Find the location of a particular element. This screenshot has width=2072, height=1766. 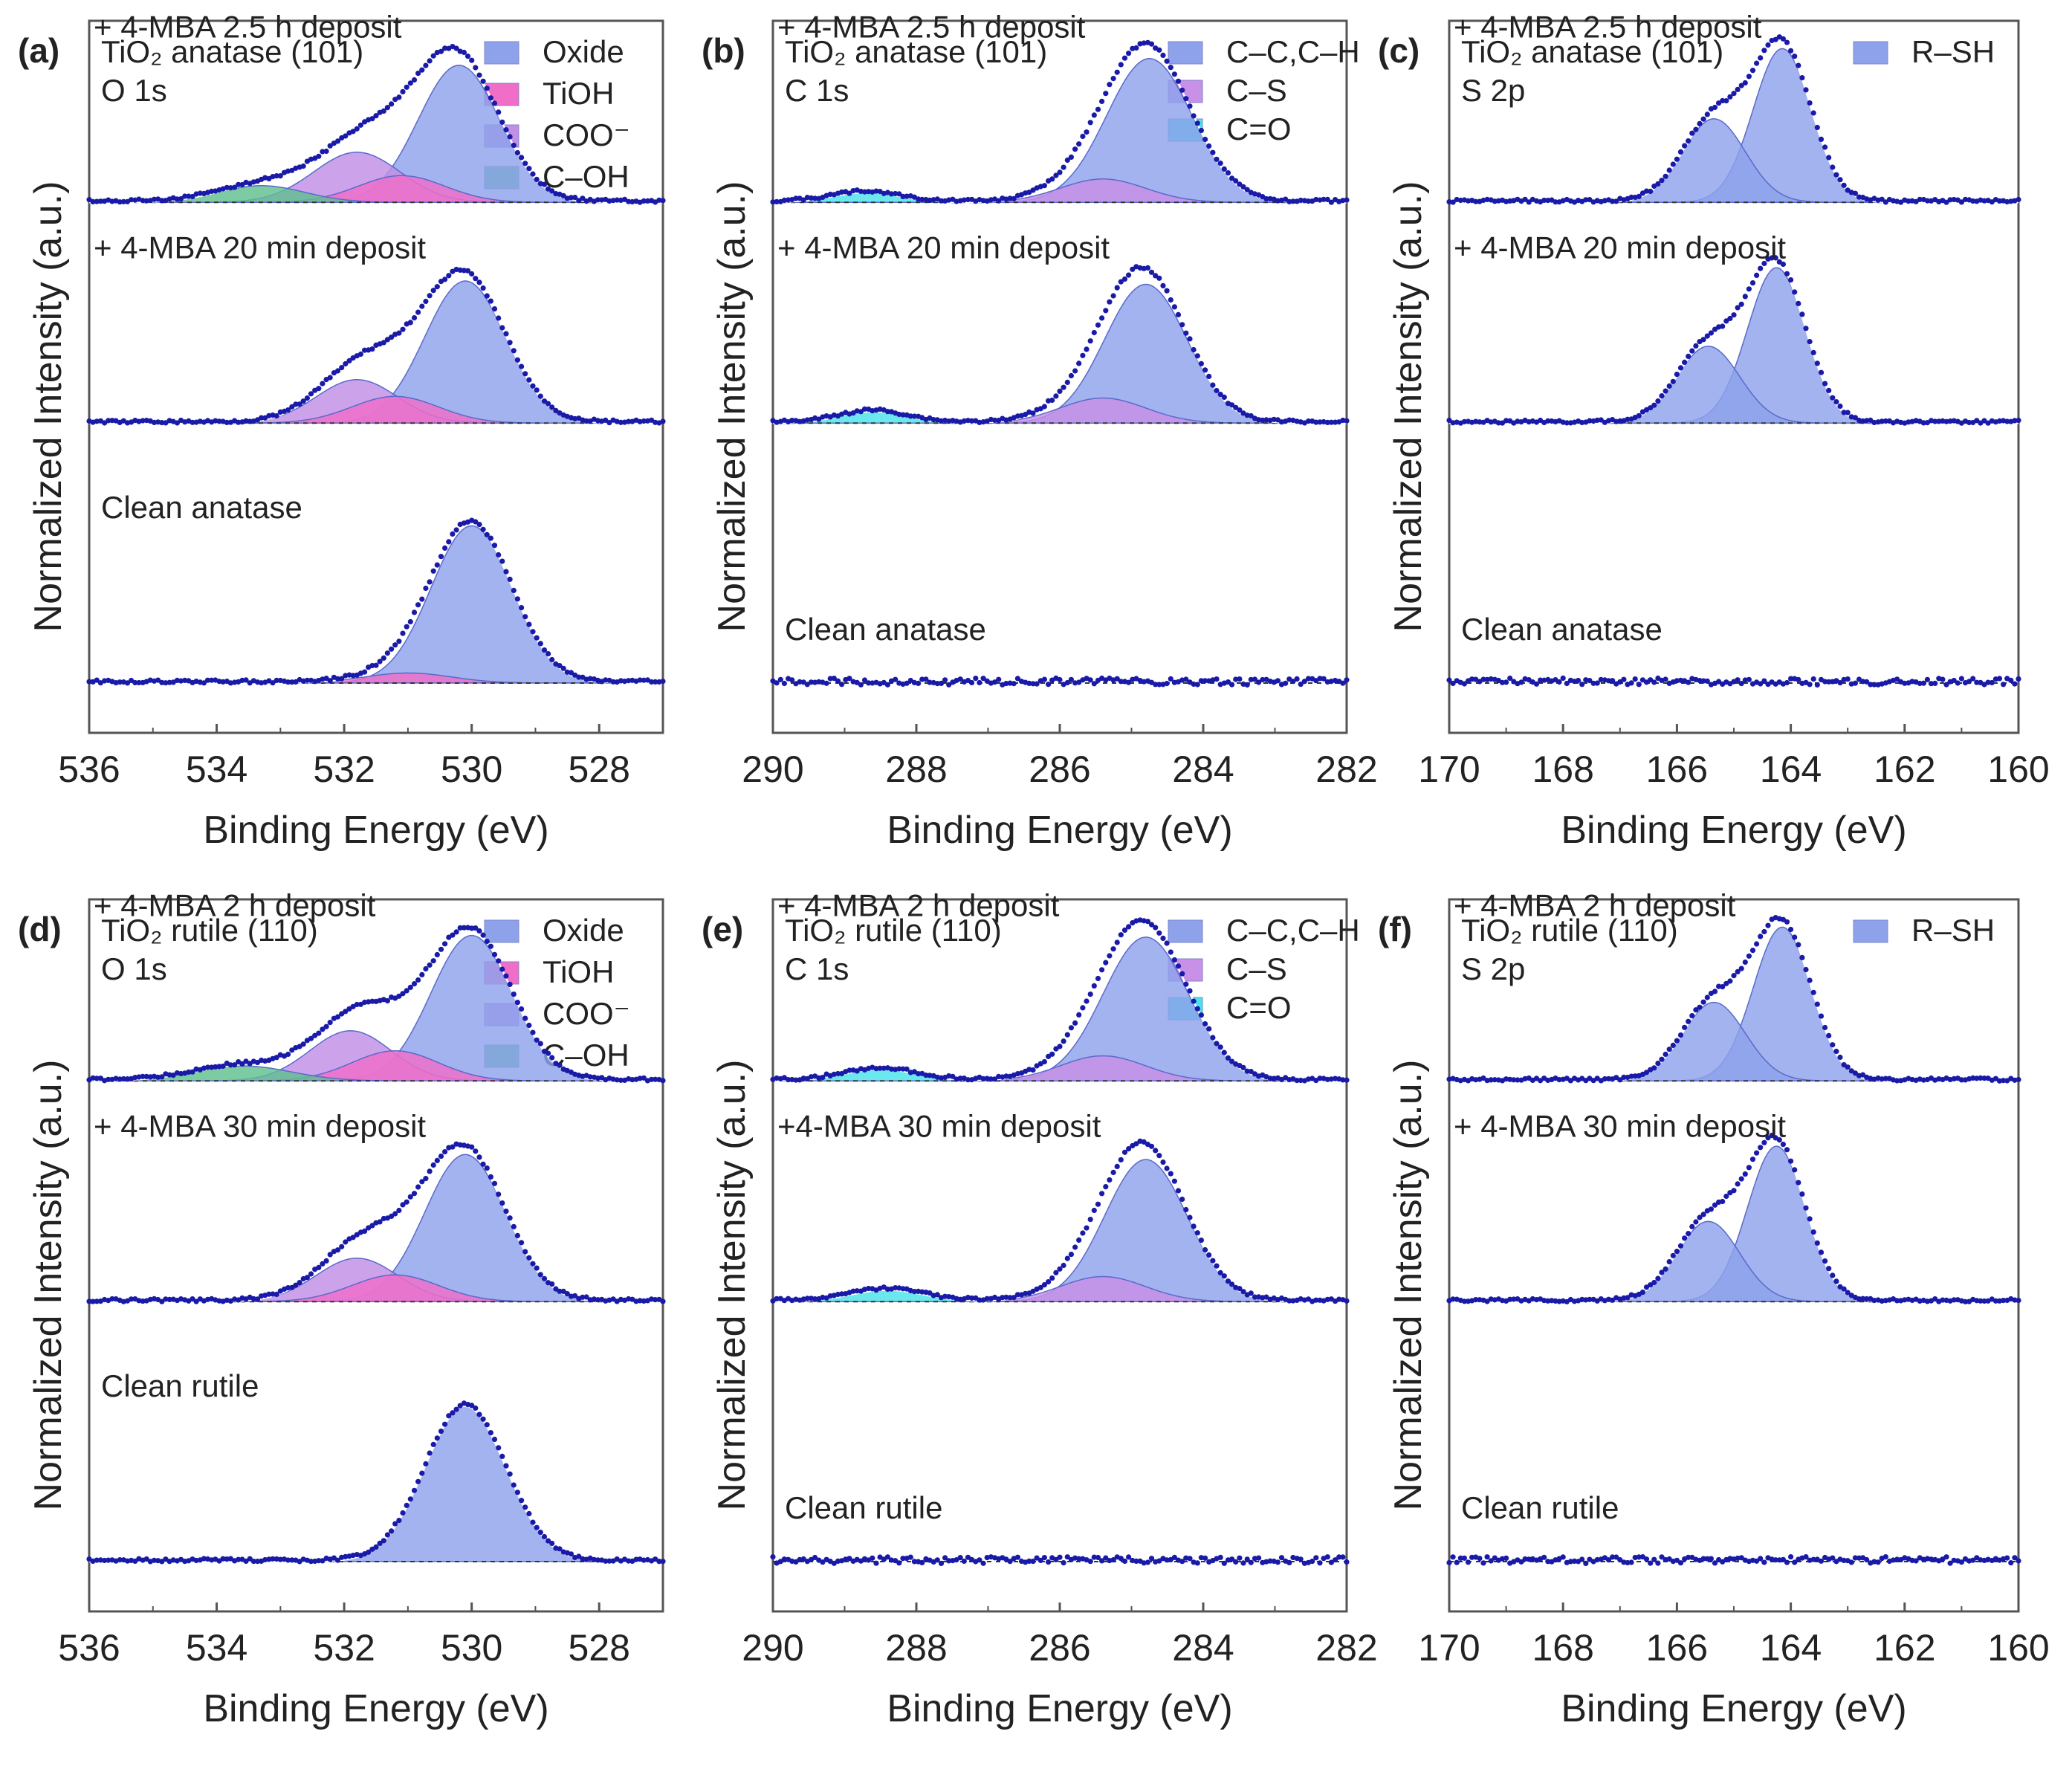

legend-label: C–OH is located at coordinates (586, 177).